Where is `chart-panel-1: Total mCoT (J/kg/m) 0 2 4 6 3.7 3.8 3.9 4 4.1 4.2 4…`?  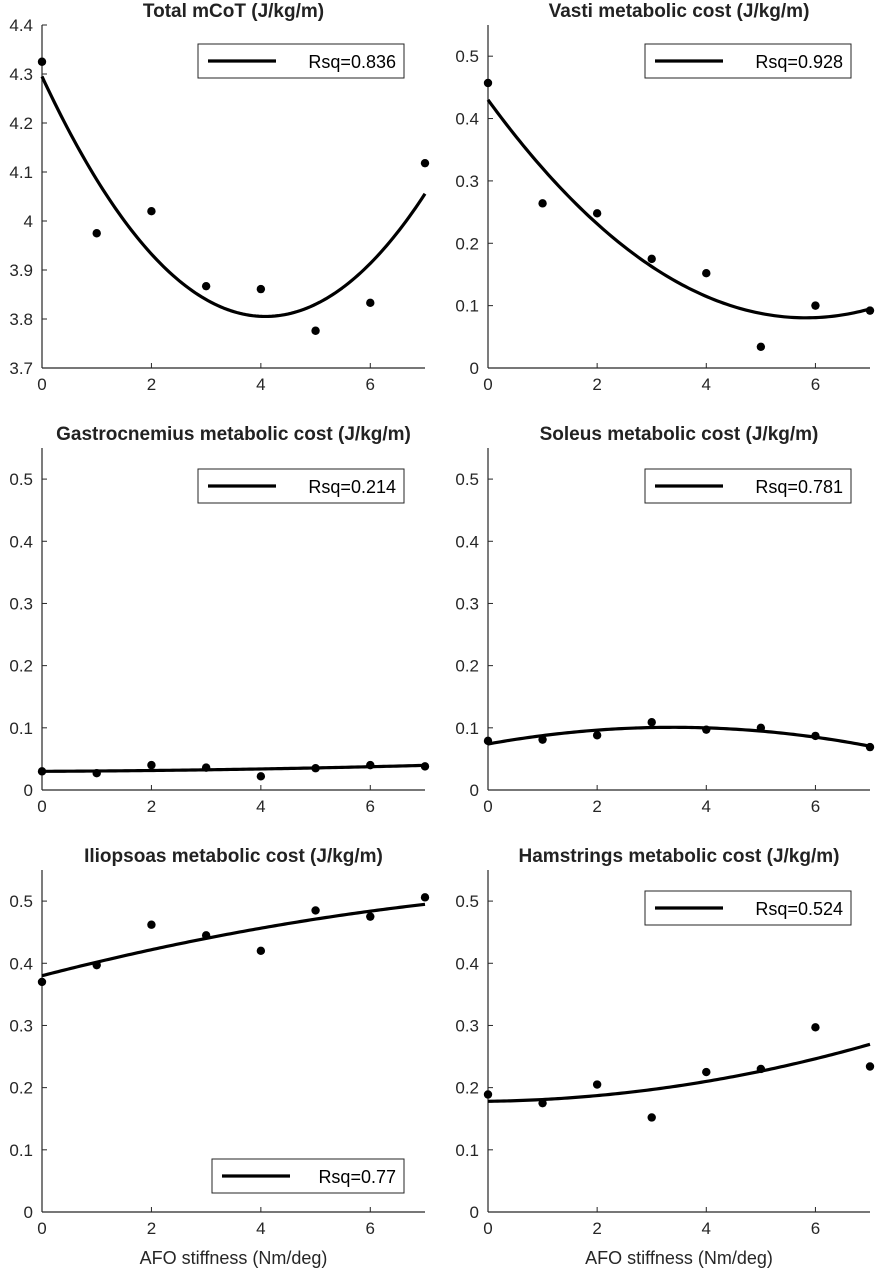
chart-panel-1: Total mCoT (J/kg/m) 0 2 4 6 3.7 3.8 3.9 4 4.1 4.2 4… is located at coordinates (219, 197).